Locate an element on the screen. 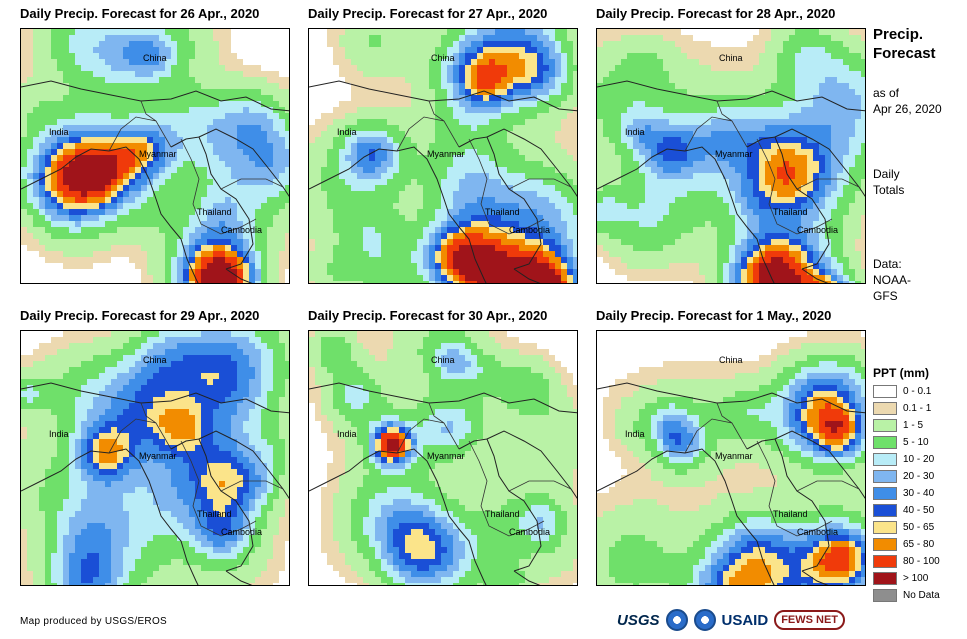 This screenshot has height=639, width=967. side-title: Precip. Forecast is located at coordinates (904, 44).